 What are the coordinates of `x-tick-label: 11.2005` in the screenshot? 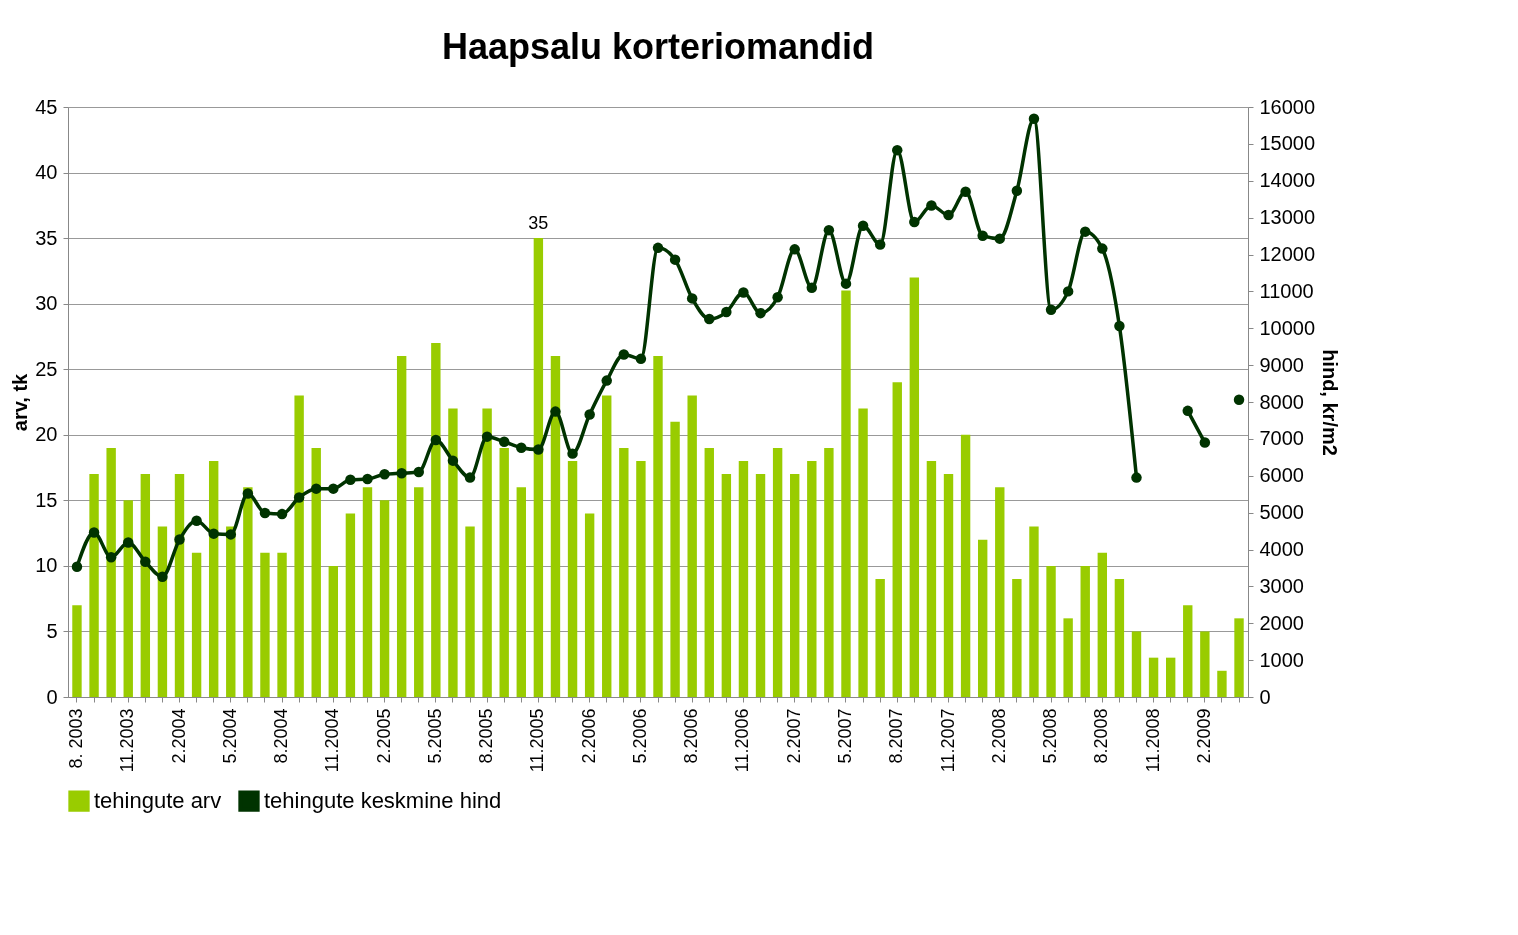 It's located at (537, 740).